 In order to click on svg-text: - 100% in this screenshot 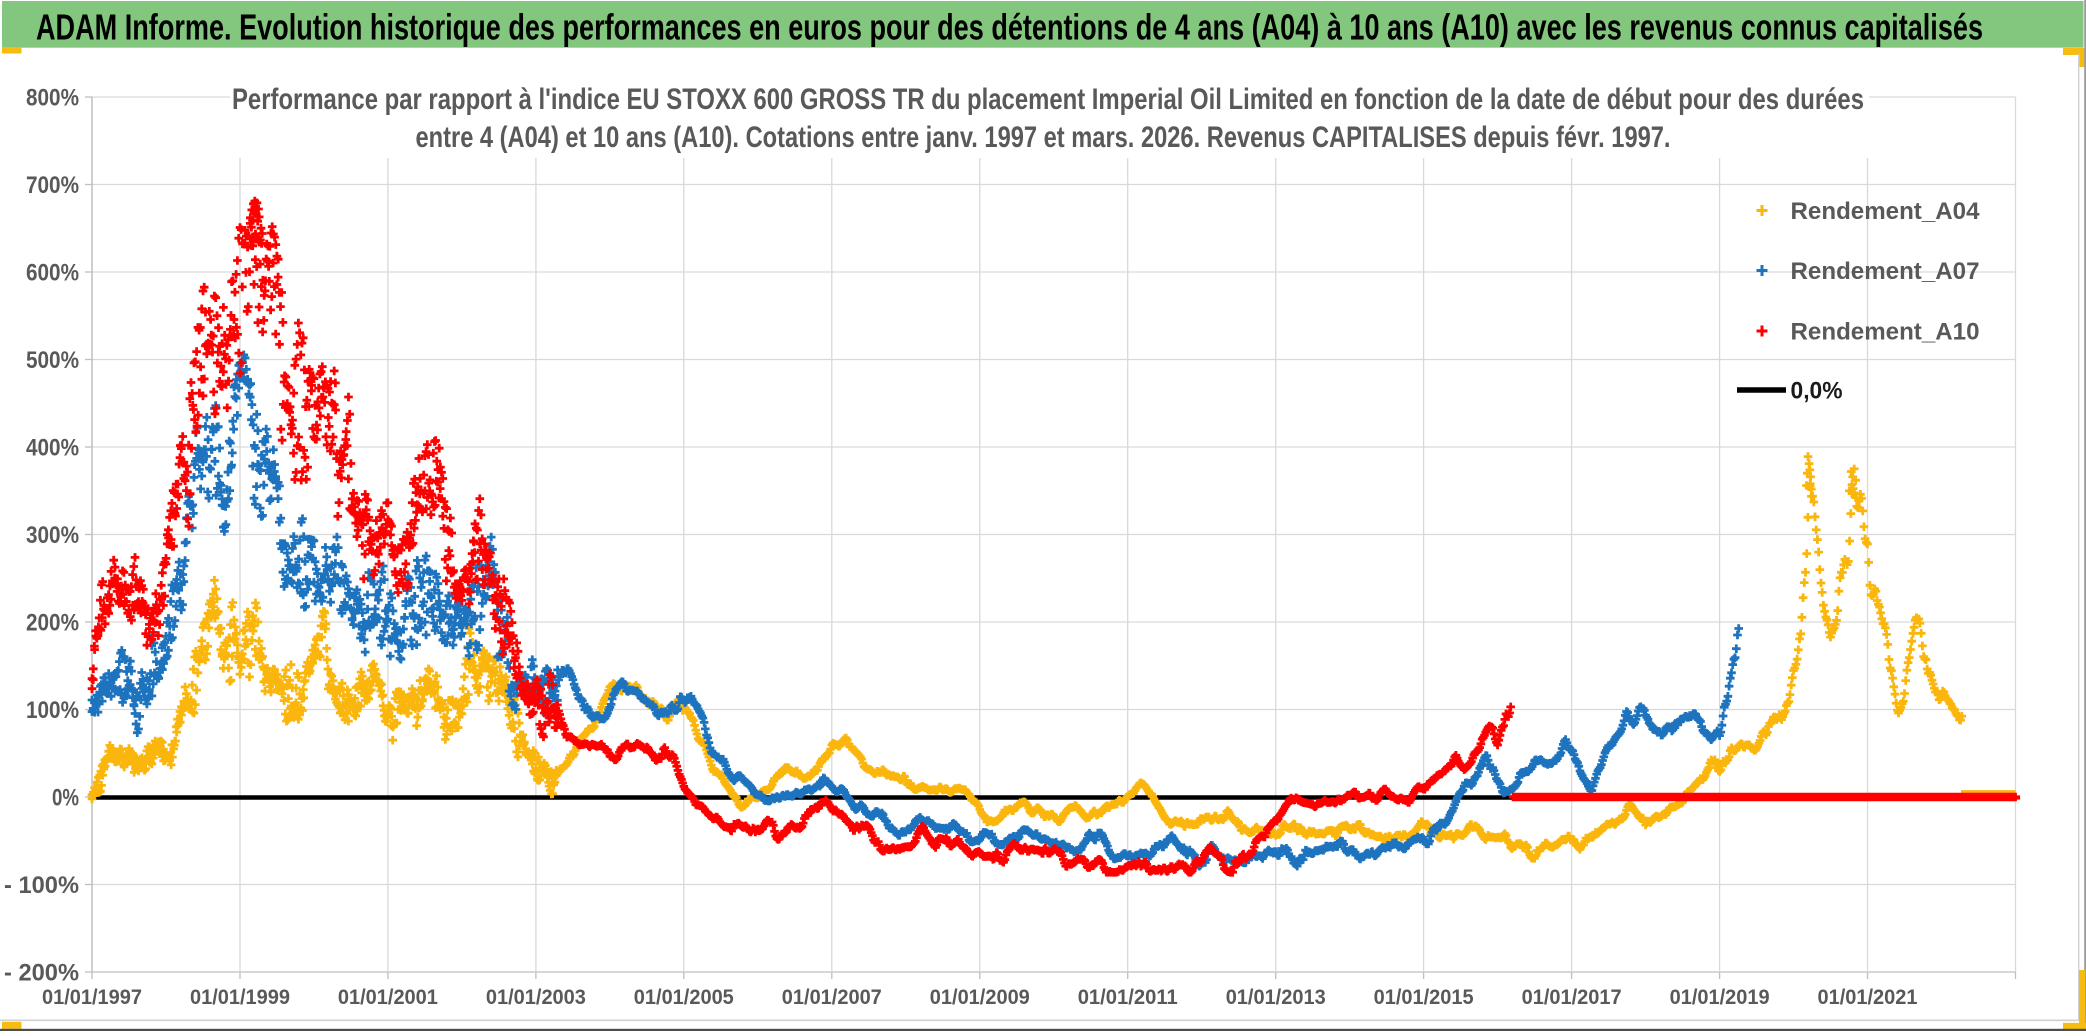, I will do `click(41, 885)`.